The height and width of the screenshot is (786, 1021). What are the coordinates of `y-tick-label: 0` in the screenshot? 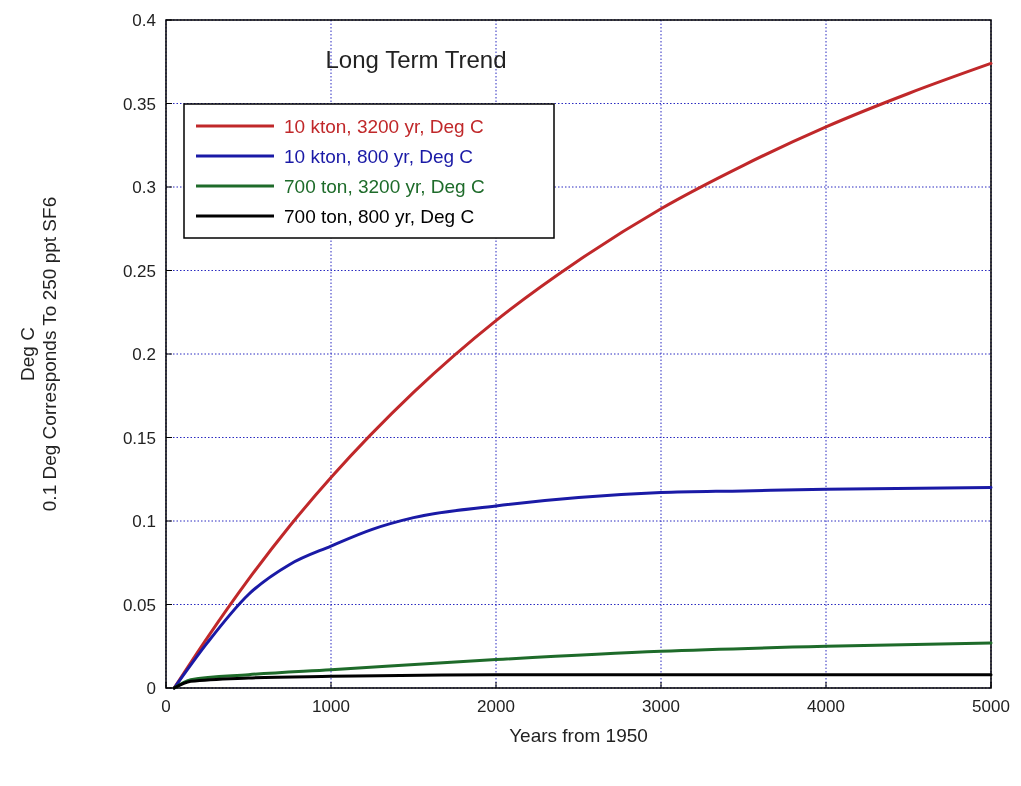 It's located at (151, 688).